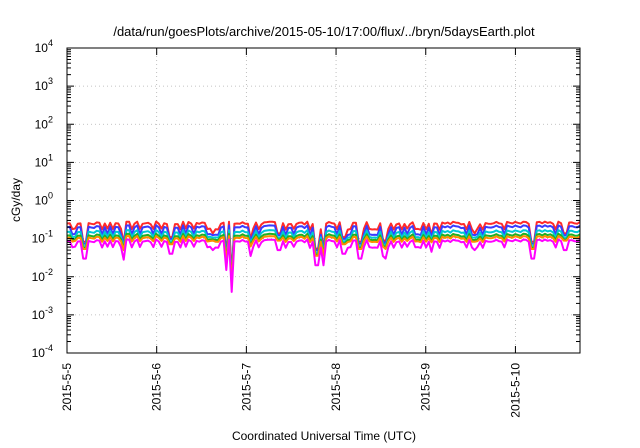 This screenshot has height=448, width=640. What do you see at coordinates (42, 351) in the screenshot?
I see `y-tick-label: 10⁻⁴` at bounding box center [42, 351].